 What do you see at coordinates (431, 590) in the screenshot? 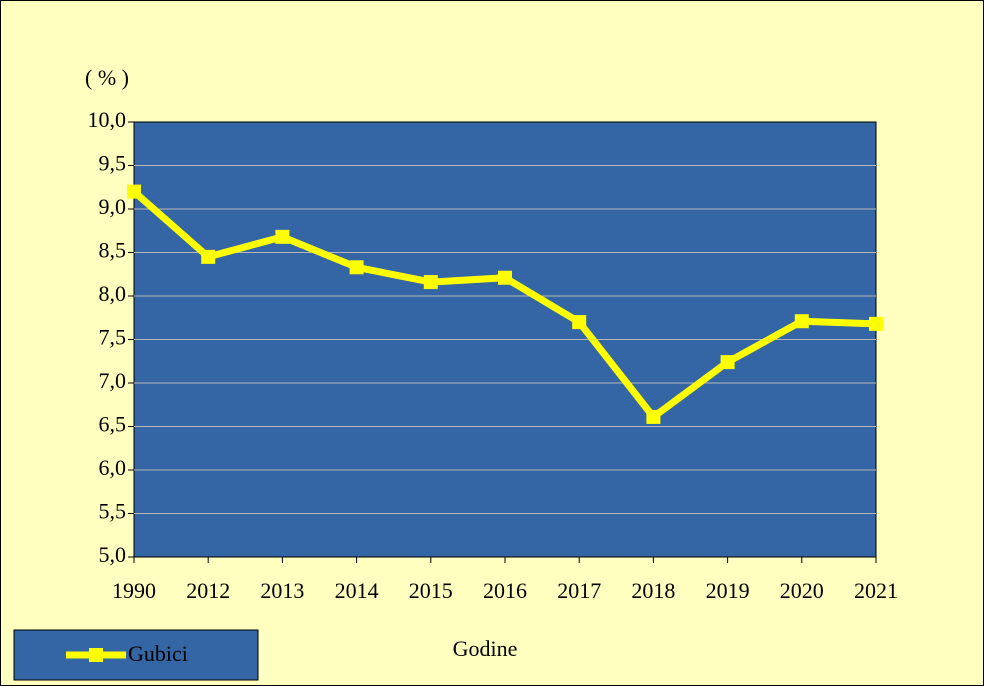
I see `x-tick-label: 2015` at bounding box center [431, 590].